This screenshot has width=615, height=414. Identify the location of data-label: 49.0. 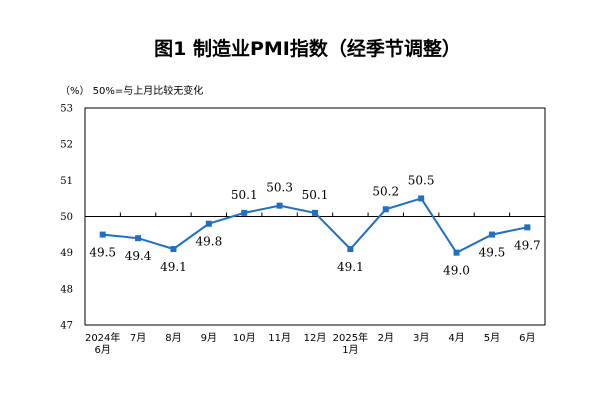
(456, 271).